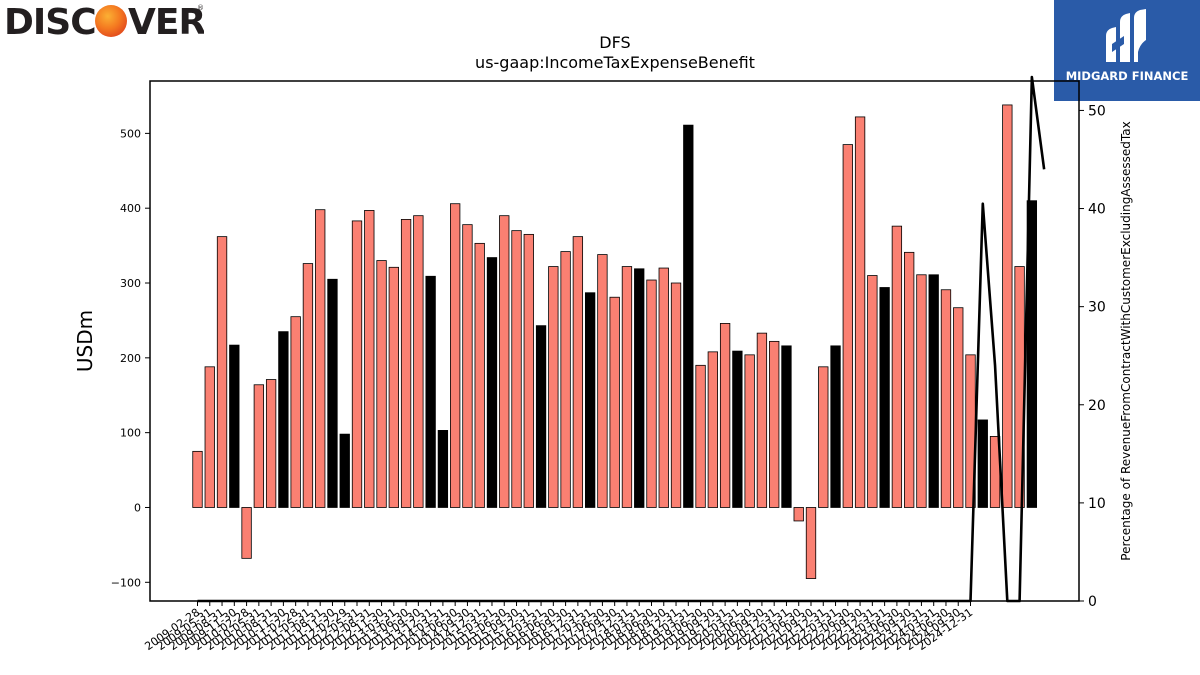  I want to click on y-tick-label: 200, so click(130, 358).